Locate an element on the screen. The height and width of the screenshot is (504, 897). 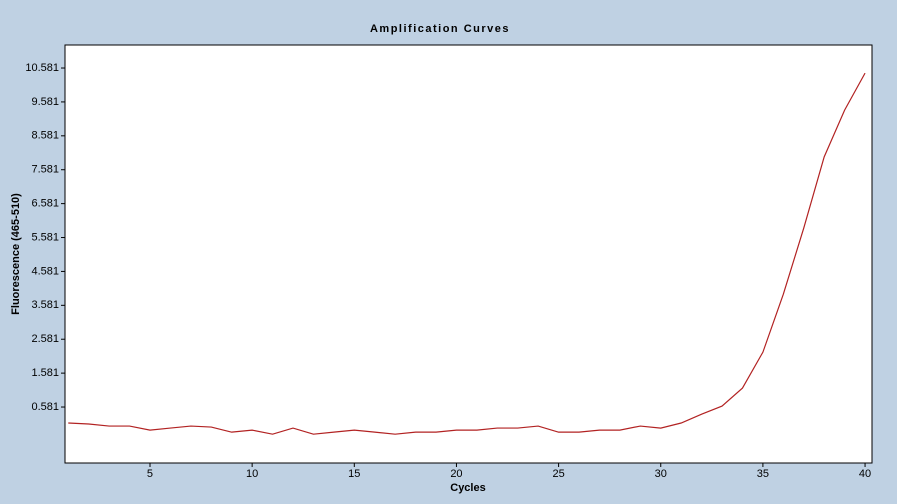
y-axis-label: Fluorescence (465-510) is located at coordinates (16, 254).